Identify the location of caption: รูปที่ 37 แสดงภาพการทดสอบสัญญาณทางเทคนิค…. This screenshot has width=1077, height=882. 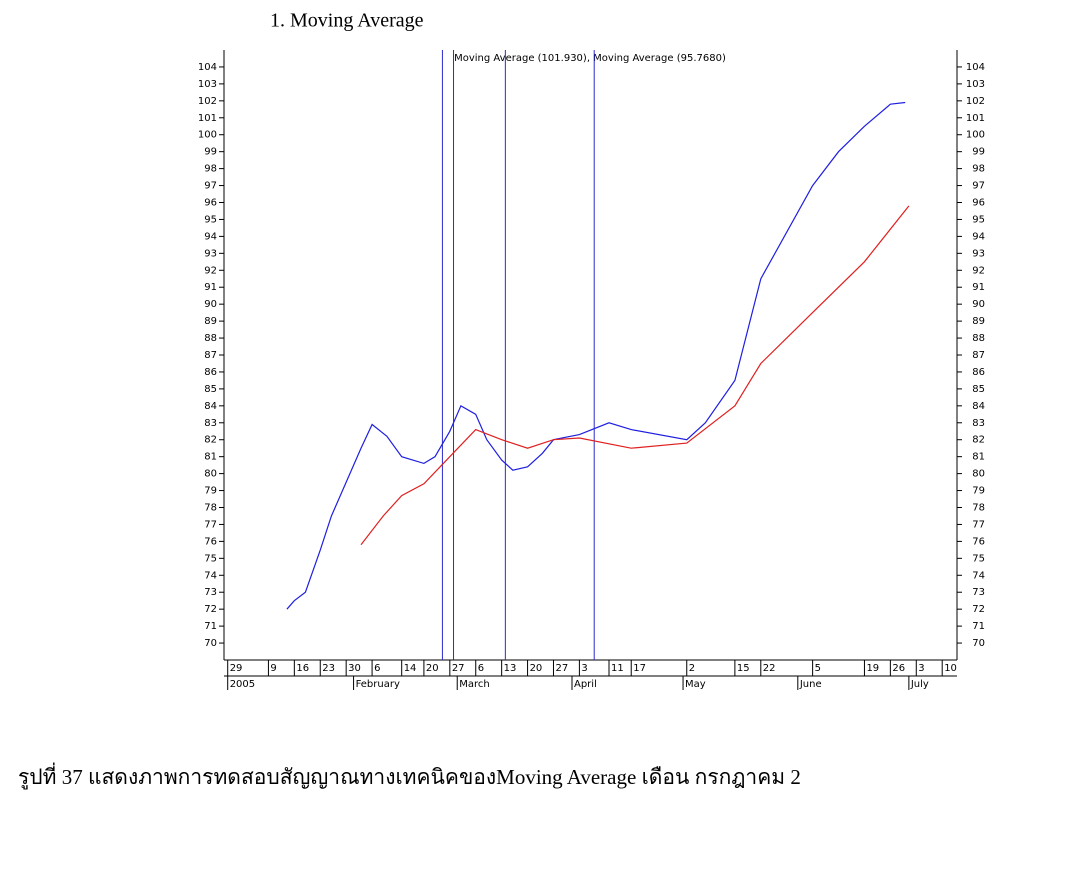
(409, 776).